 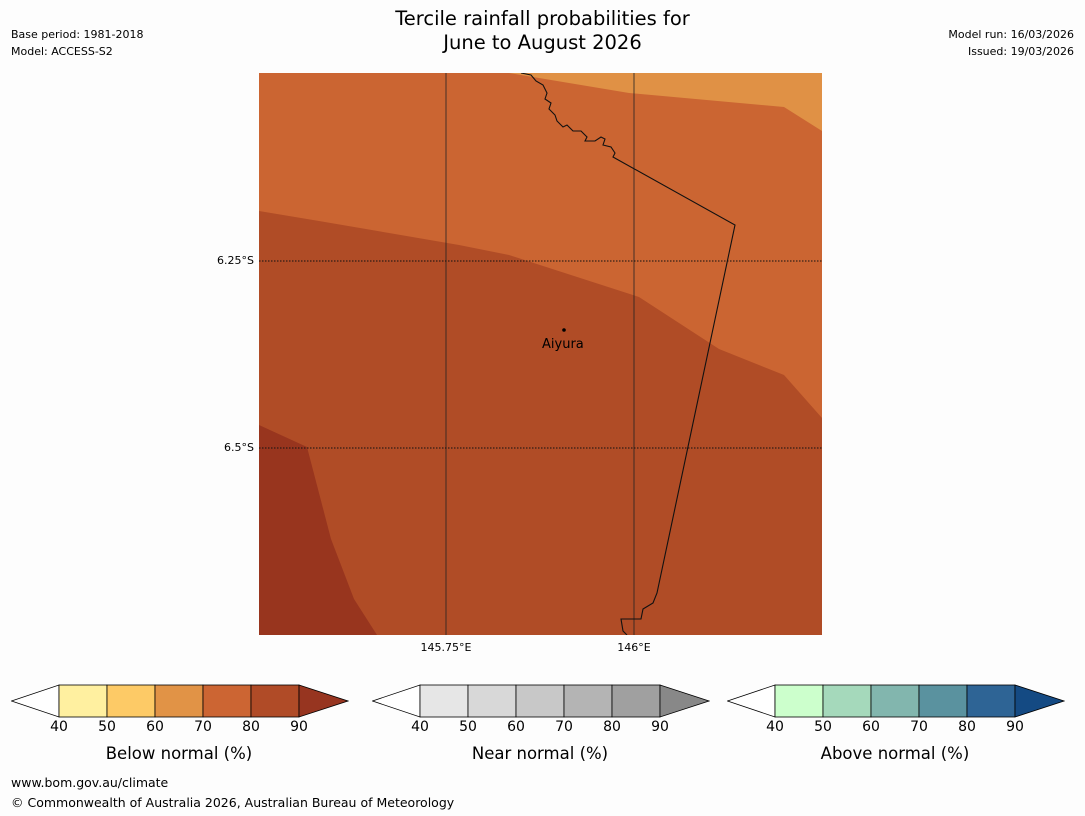 I want to click on colorbar-below, so click(x=180, y=701).